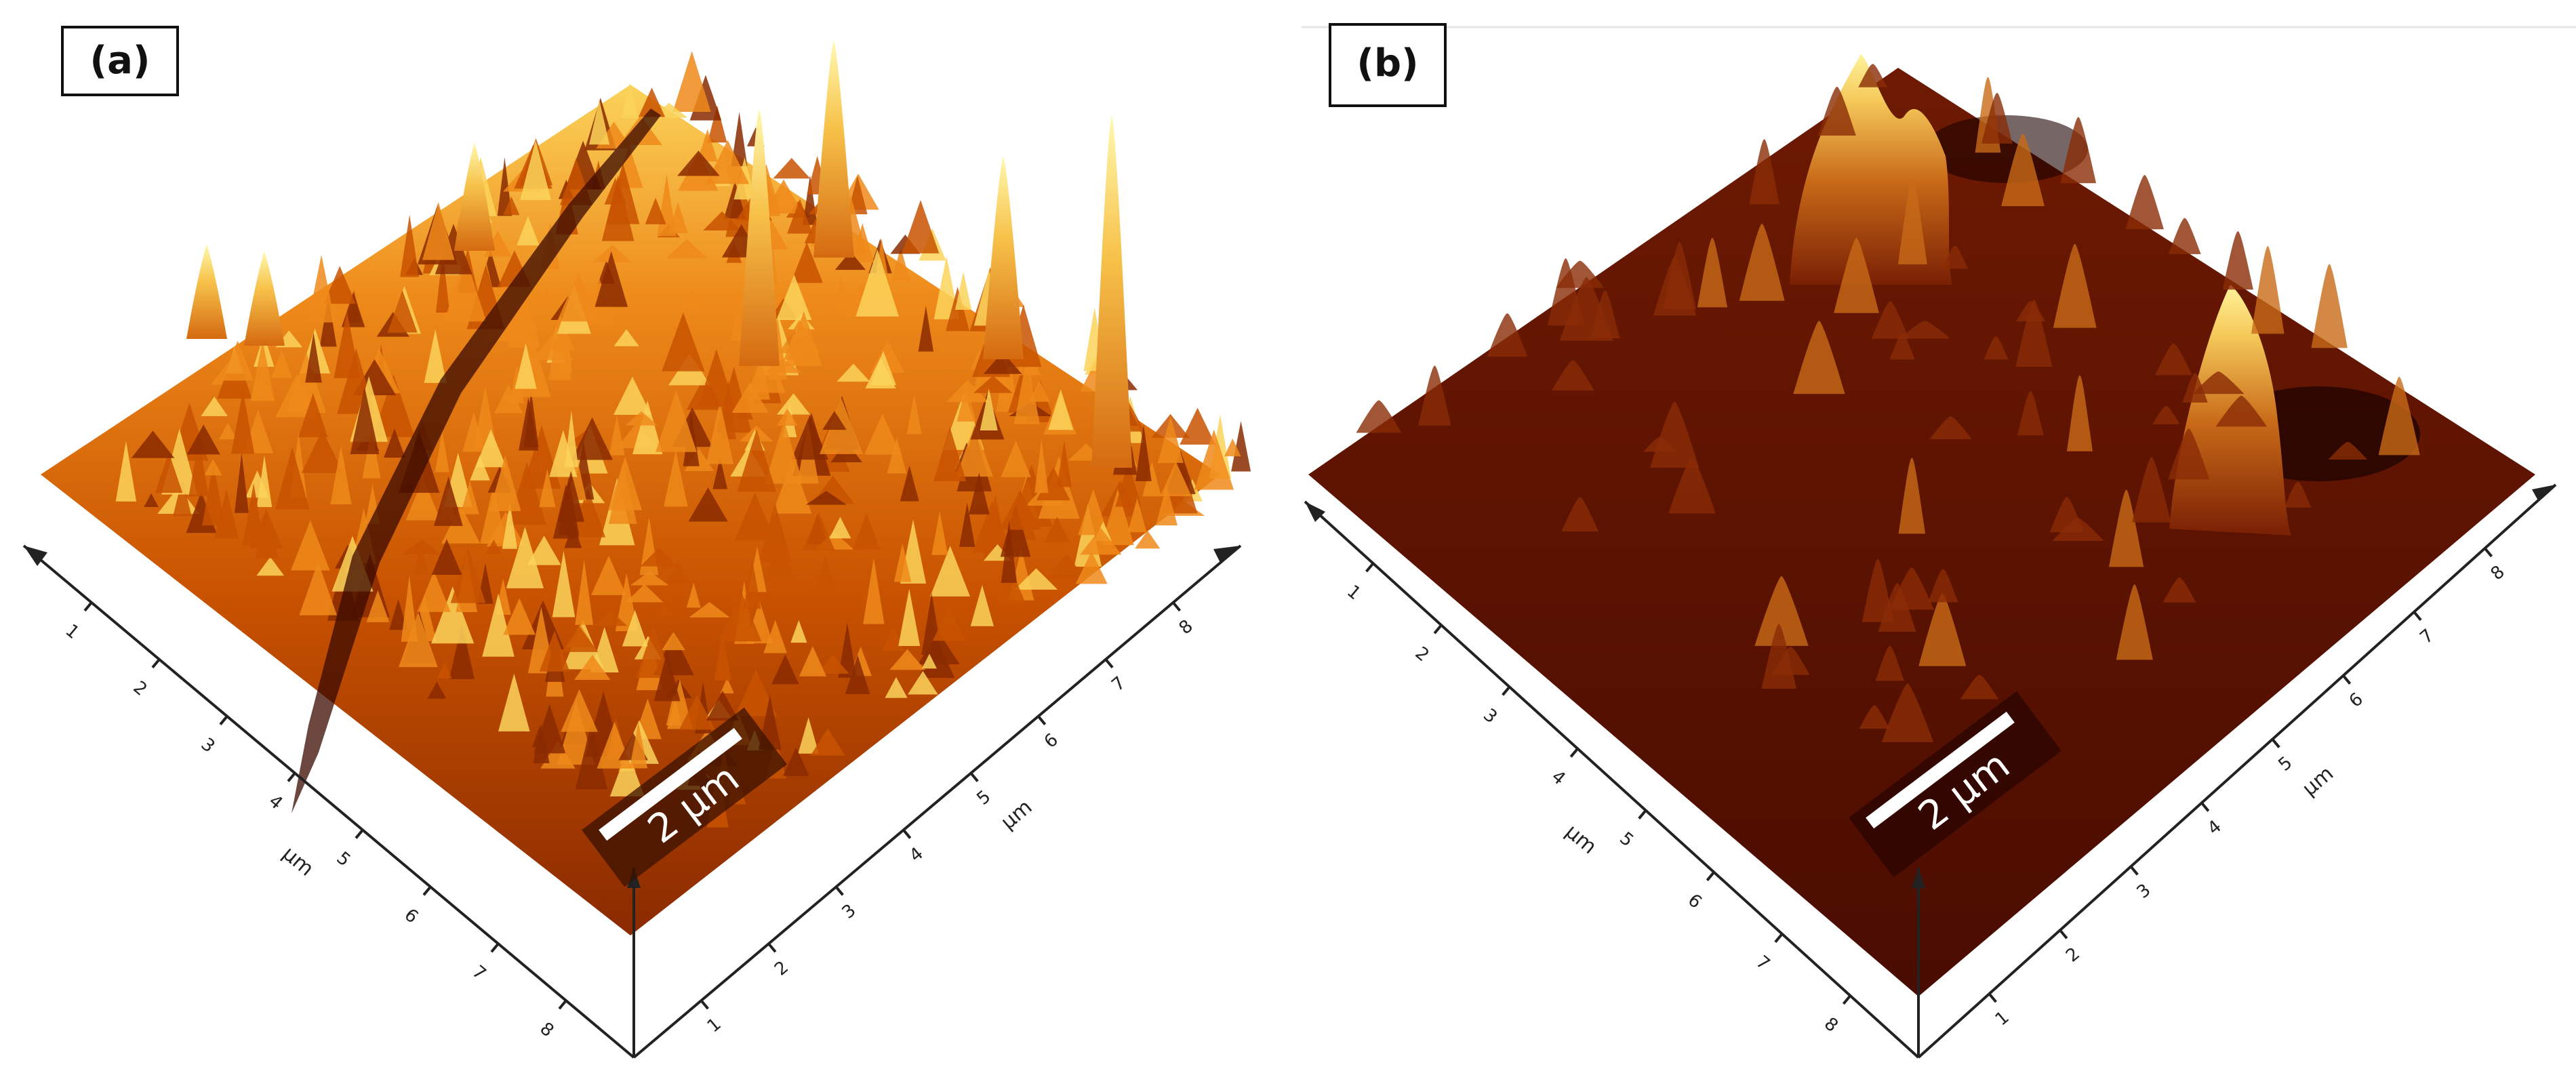 Image resolution: width=2576 pixels, height=1090 pixels. I want to click on tick-label-y: 8, so click(547, 1029).